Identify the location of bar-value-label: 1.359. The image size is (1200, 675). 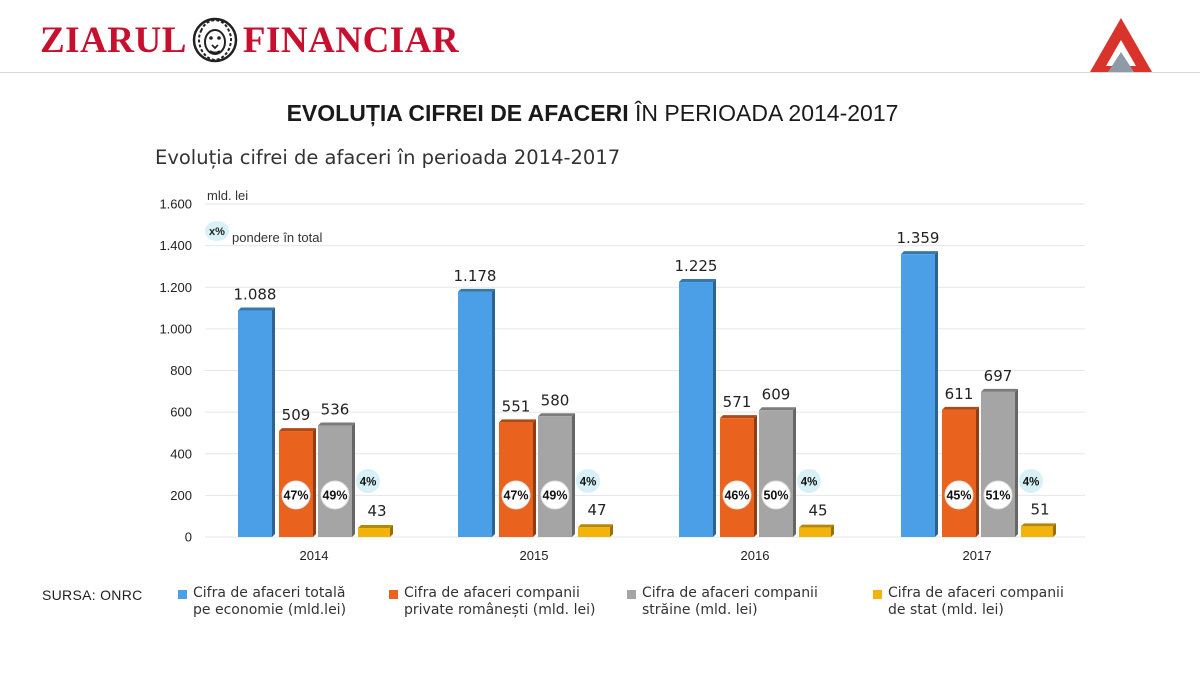
(918, 238).